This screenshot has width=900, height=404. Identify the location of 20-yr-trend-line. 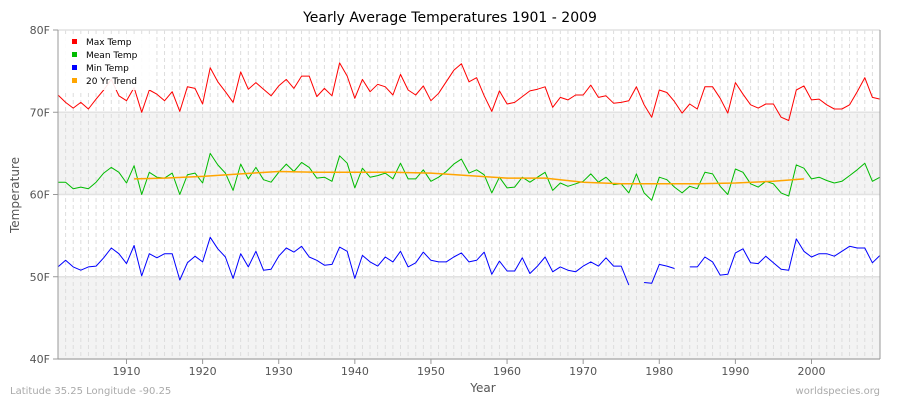
(469, 177).